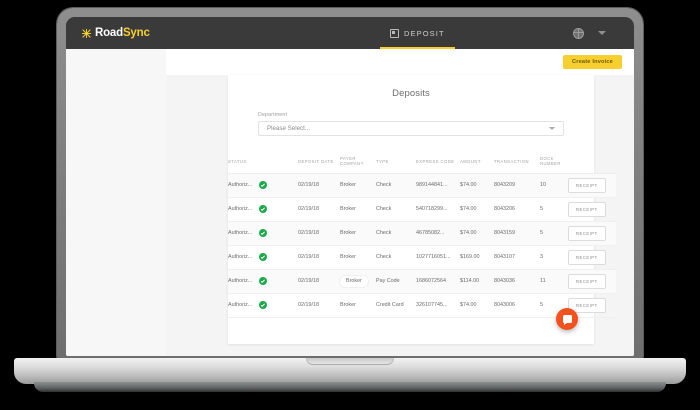 Image resolution: width=700 pixels, height=410 pixels. What do you see at coordinates (517, 209) in the screenshot?
I see `cell-transaction: 8043206` at bounding box center [517, 209].